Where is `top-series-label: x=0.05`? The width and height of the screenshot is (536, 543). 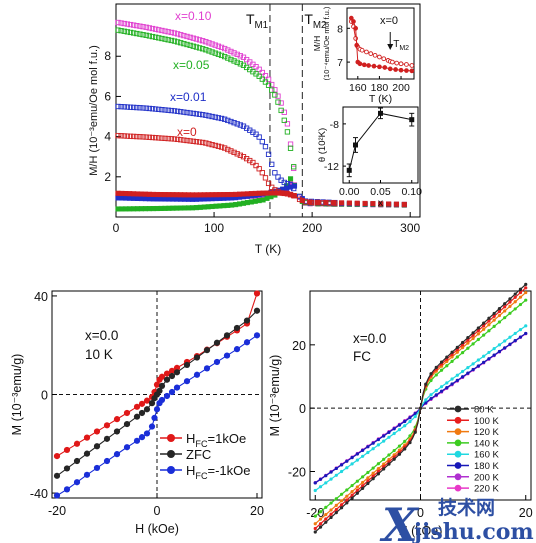 top-series-label: x=0.05 is located at coordinates (191, 65).